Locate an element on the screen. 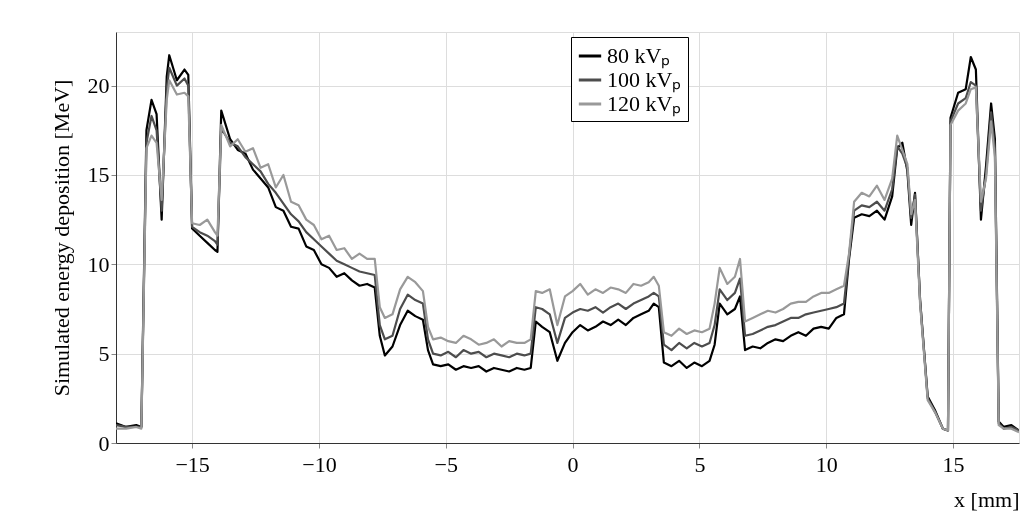 This screenshot has height=520, width=1021. x-axis-title: x [mm] is located at coordinates (987, 499).